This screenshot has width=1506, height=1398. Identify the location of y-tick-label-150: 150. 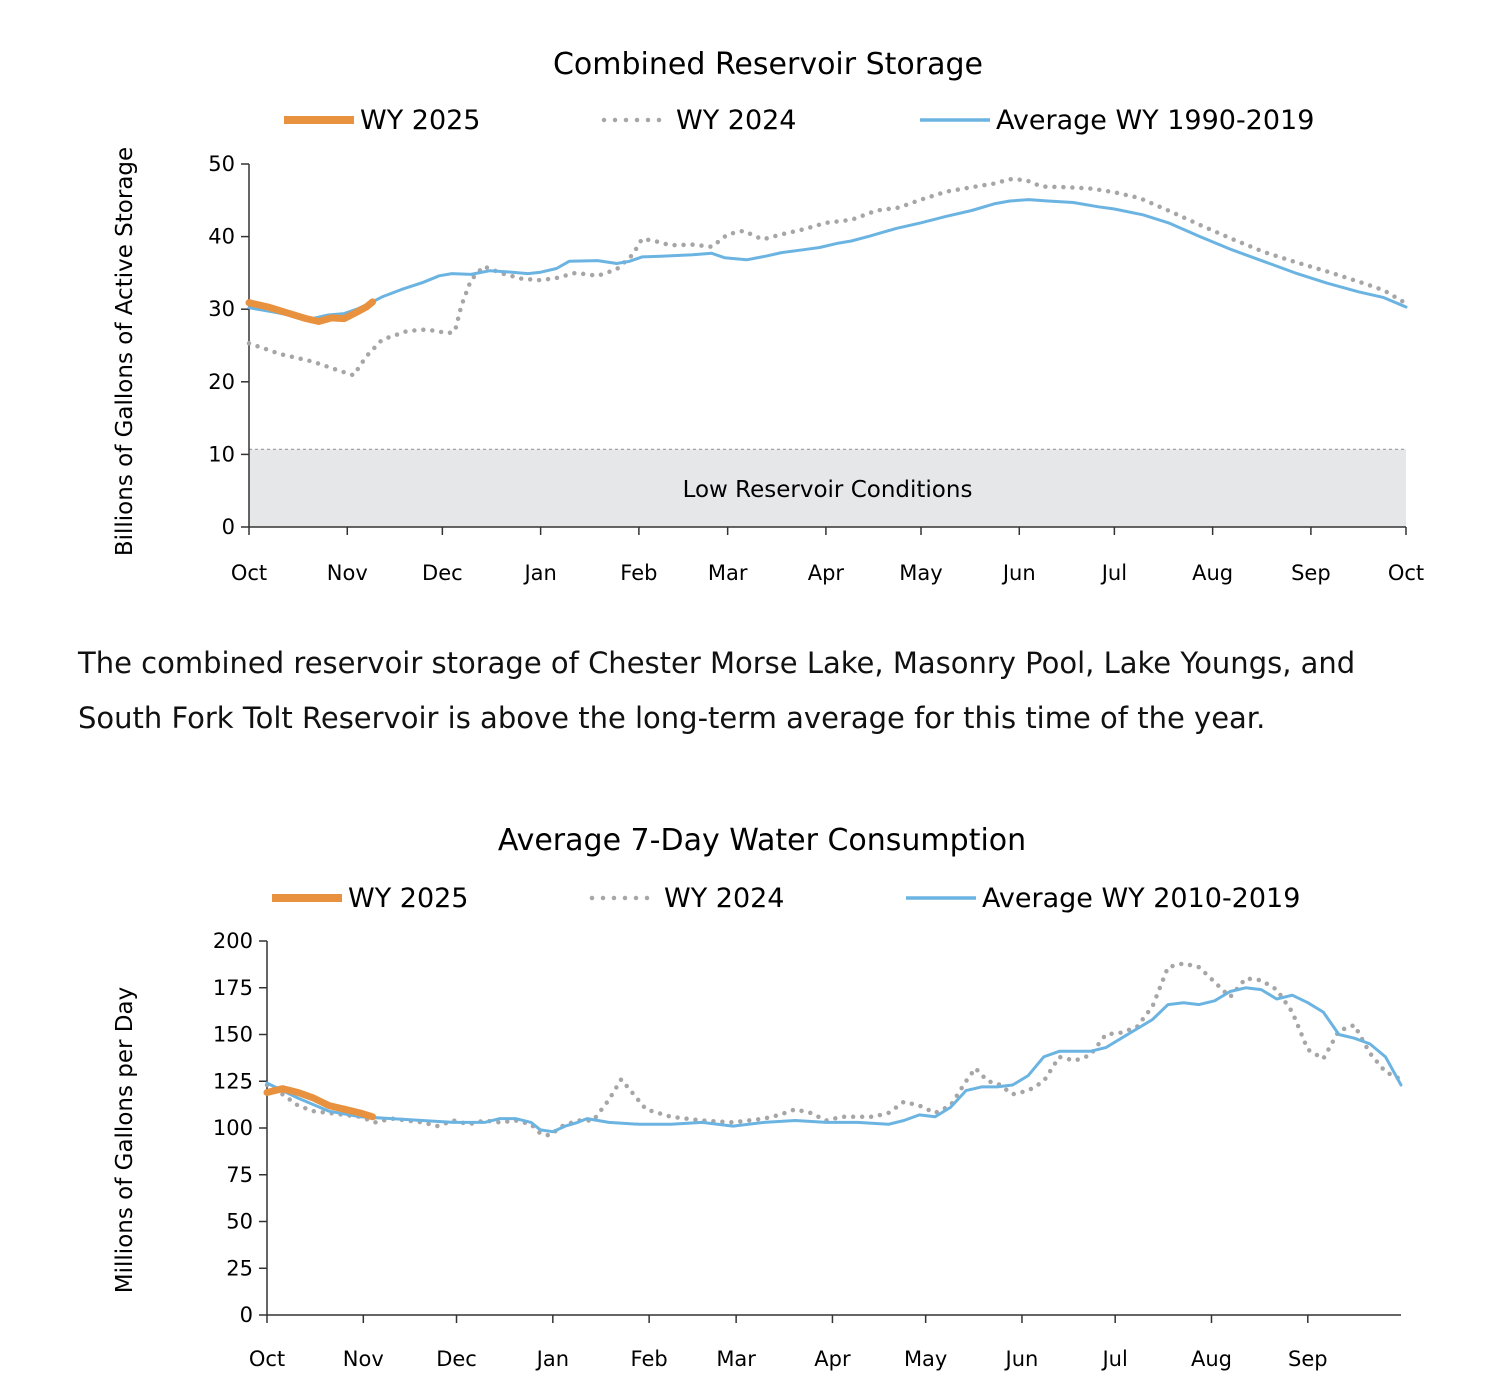
(233, 1035).